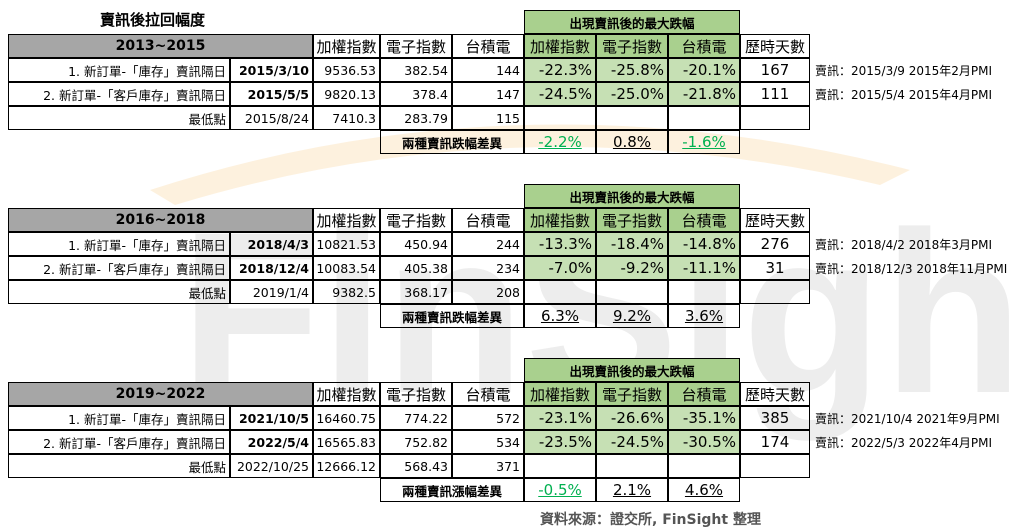 Image resolution: width=1024 pixels, height=530 pixels. What do you see at coordinates (160, 394) in the screenshot?
I see `period-header: 2019~2022` at bounding box center [160, 394].